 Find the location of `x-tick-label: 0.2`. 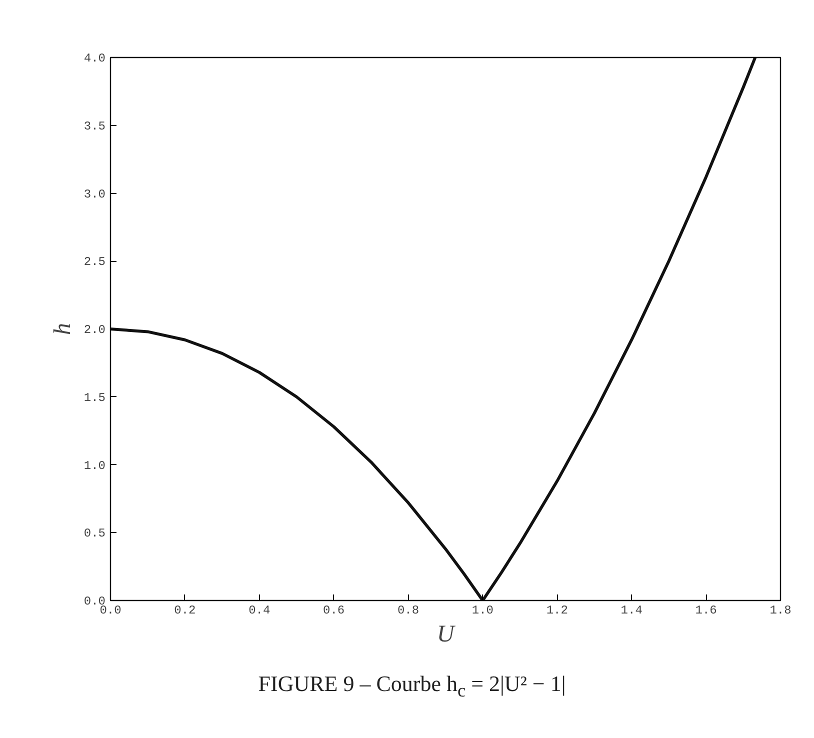

x-tick-label: 0.2 is located at coordinates (185, 611).